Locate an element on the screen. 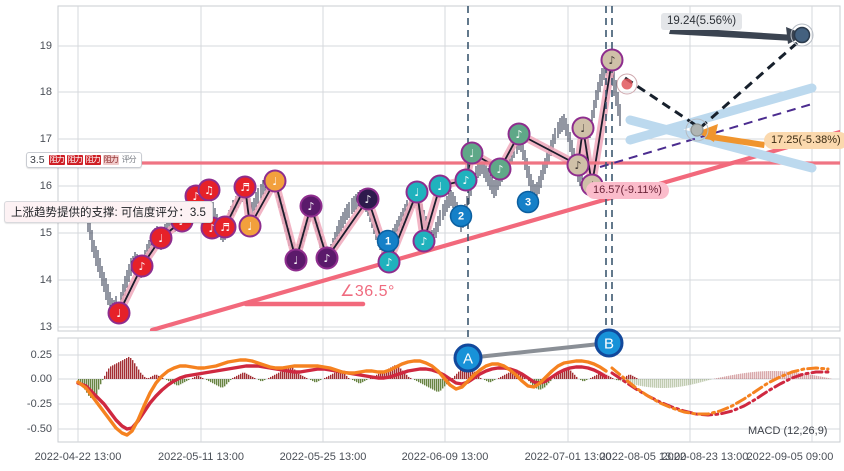 This screenshot has width=844, height=471. macd-lines is located at coordinates (453, 397).